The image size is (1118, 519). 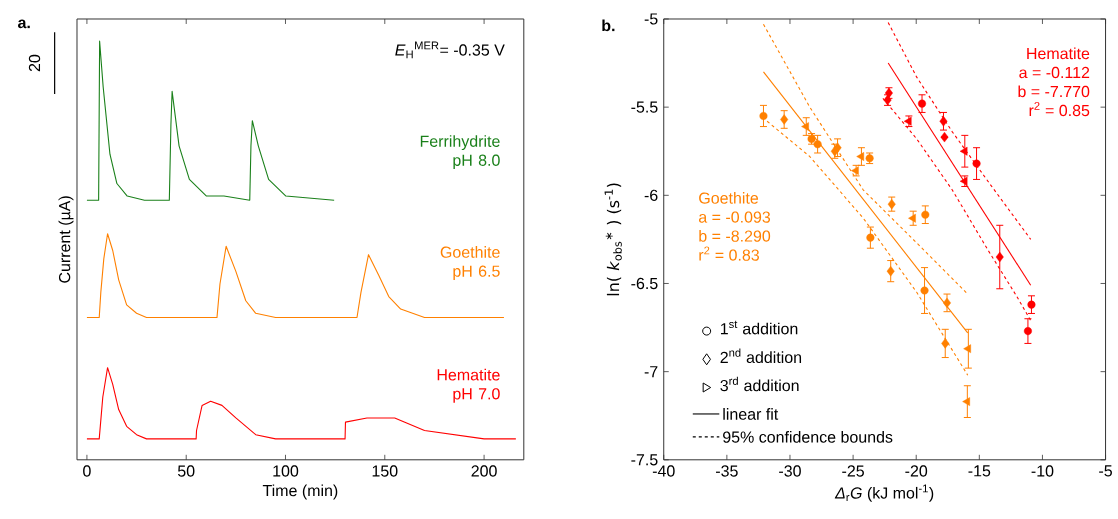 What do you see at coordinates (34, 63) in the screenshot?
I see `text: 20` at bounding box center [34, 63].